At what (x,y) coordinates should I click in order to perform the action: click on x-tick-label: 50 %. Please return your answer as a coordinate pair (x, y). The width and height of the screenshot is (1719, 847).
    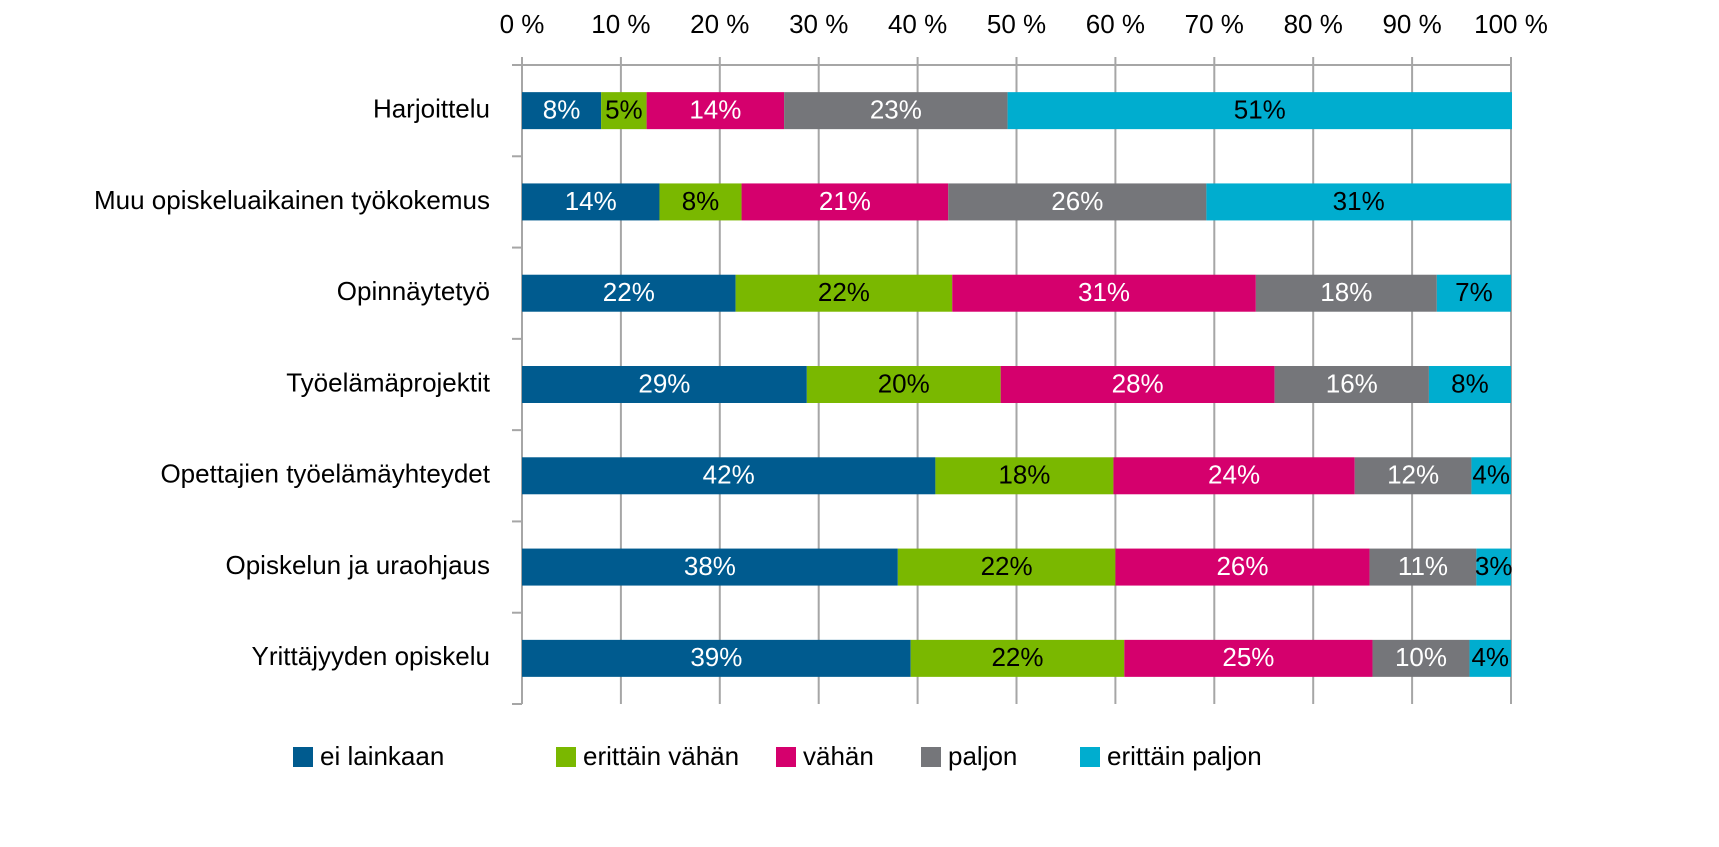
    Looking at the image, I should click on (1016, 24).